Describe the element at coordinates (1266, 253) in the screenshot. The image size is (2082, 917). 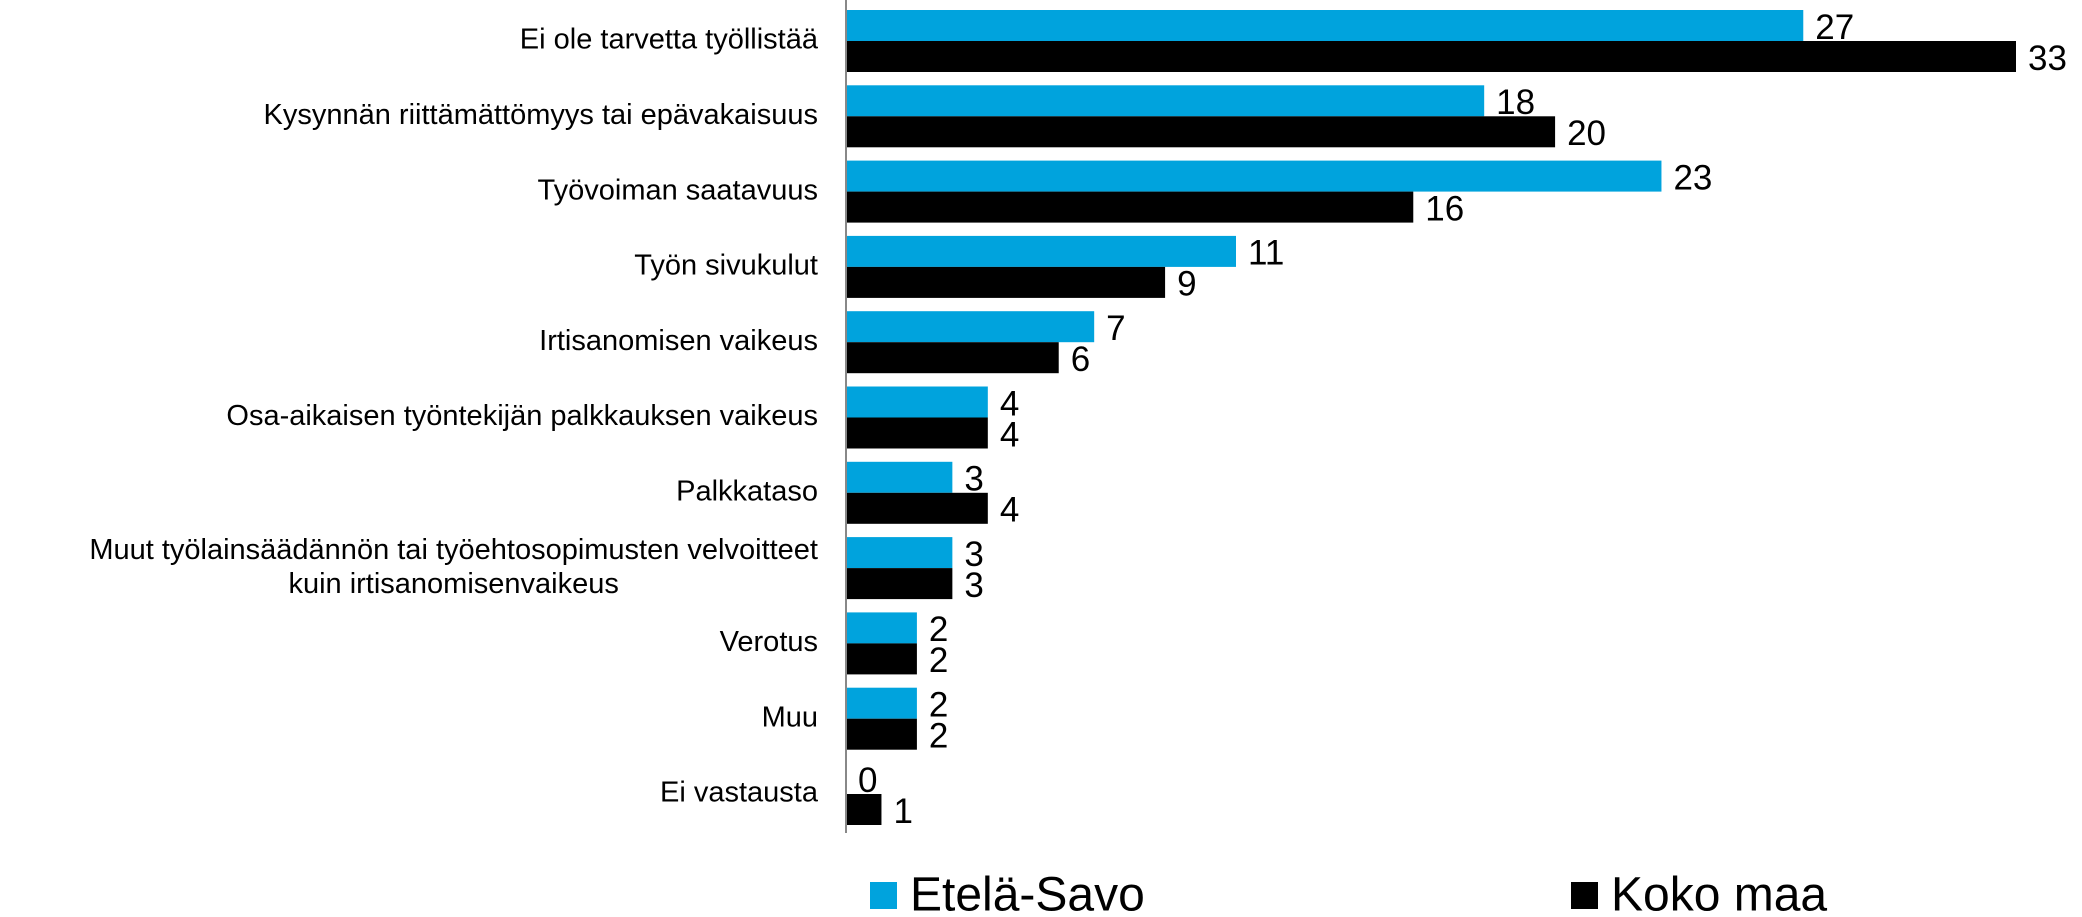
I see `value-label: 11` at that location.